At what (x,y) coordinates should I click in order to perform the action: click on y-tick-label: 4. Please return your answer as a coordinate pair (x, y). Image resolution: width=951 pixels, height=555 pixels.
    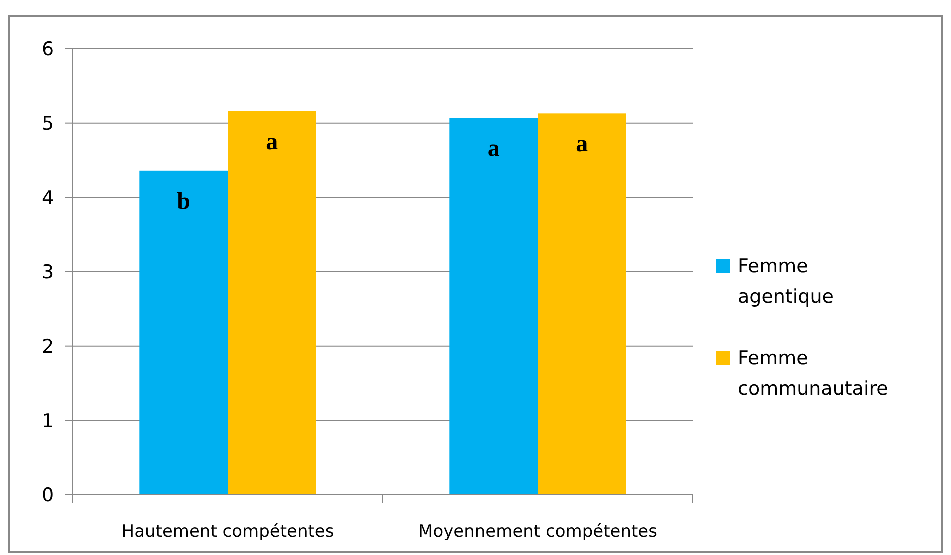
    Looking at the image, I should click on (48, 198).